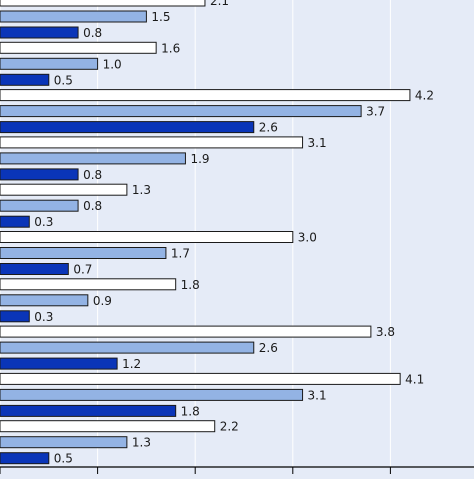 This screenshot has height=479, width=474. Describe the element at coordinates (229, 427) in the screenshot. I see `data-label: 2.2` at that location.